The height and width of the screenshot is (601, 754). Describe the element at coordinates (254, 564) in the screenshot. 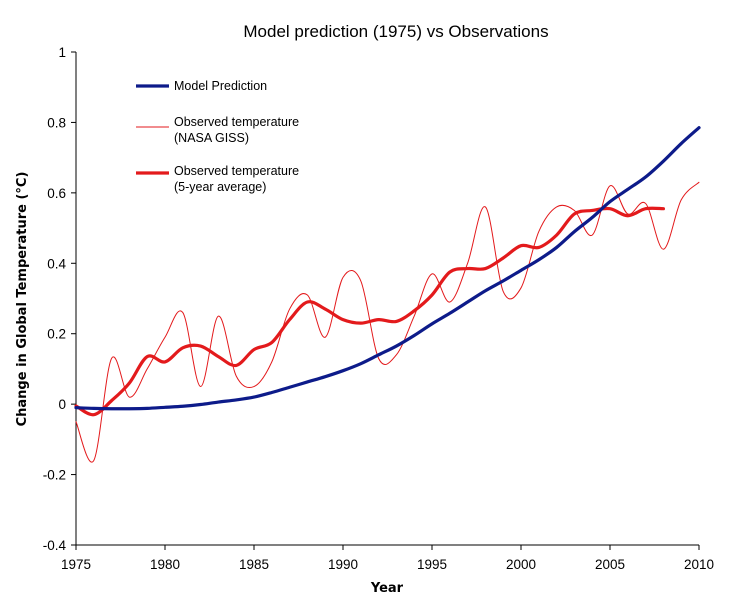

I see `x-tick-label: 1985` at that location.